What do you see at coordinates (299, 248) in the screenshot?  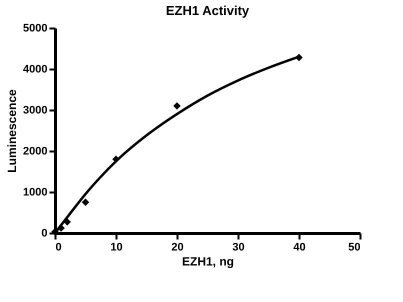 I see `x-tick-label: 40` at bounding box center [299, 248].